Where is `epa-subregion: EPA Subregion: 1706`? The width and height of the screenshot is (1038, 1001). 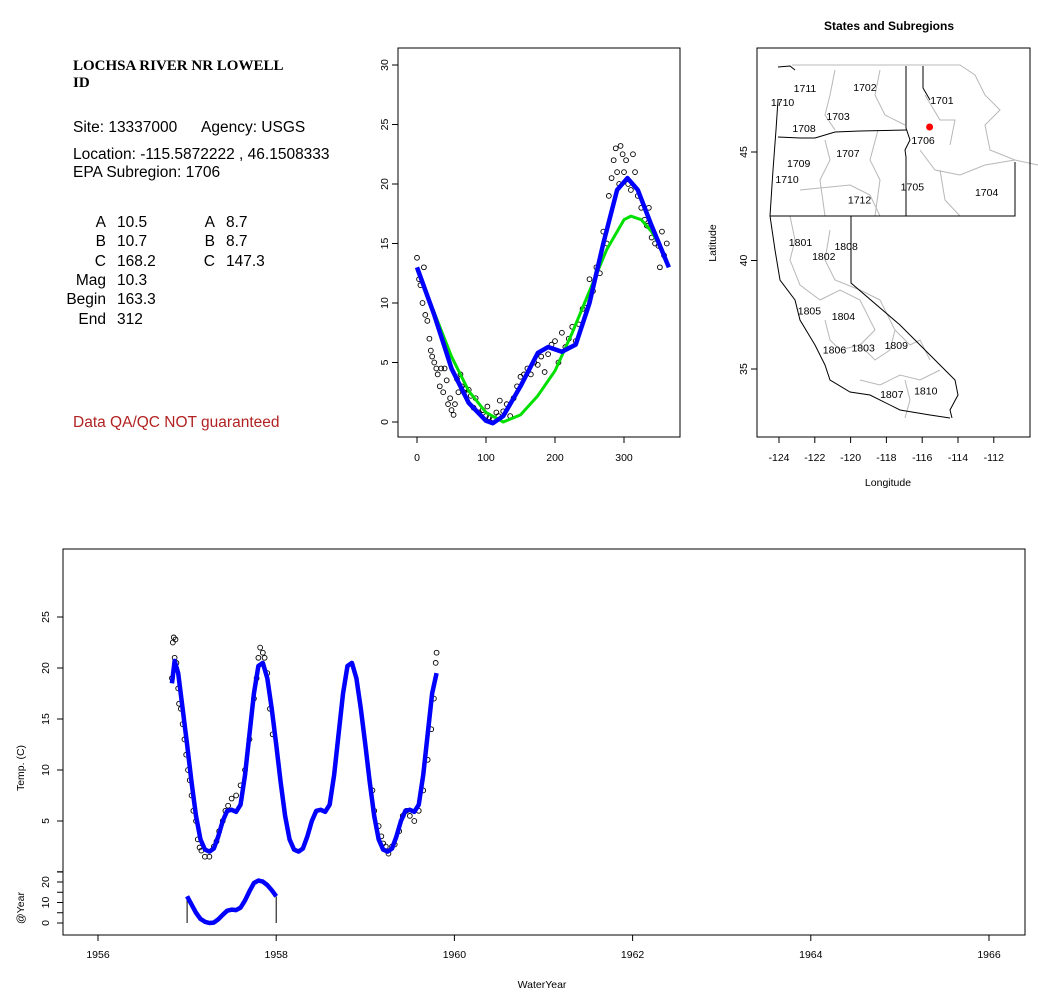
epa-subregion: EPA Subregion: 1706 is located at coordinates (147, 172).